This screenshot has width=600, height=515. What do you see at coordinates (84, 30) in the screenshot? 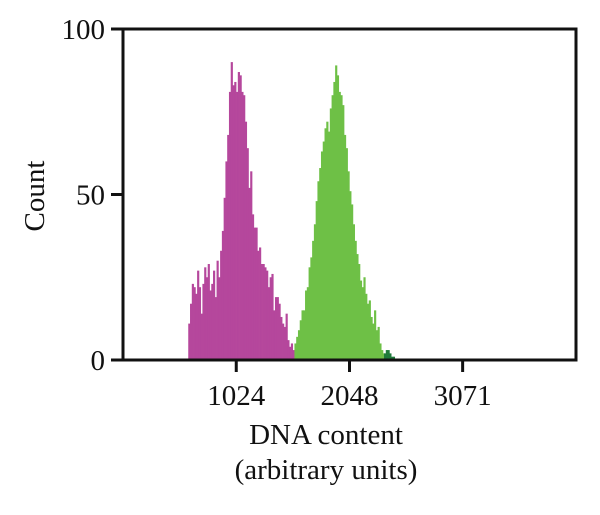
I see `y-tick-label: 100` at bounding box center [84, 30].